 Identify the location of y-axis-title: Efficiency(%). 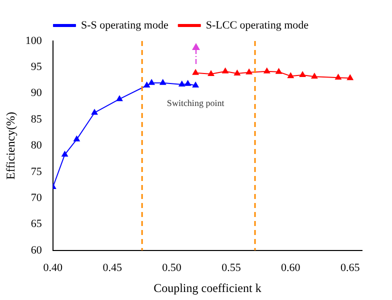
(10, 146).